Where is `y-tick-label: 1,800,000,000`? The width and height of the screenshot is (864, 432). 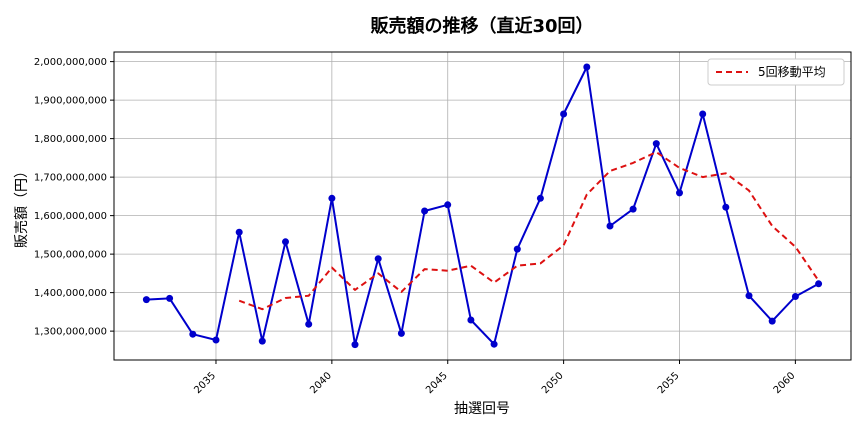
y-tick-label: 1,800,000,000 is located at coordinates (70, 139).